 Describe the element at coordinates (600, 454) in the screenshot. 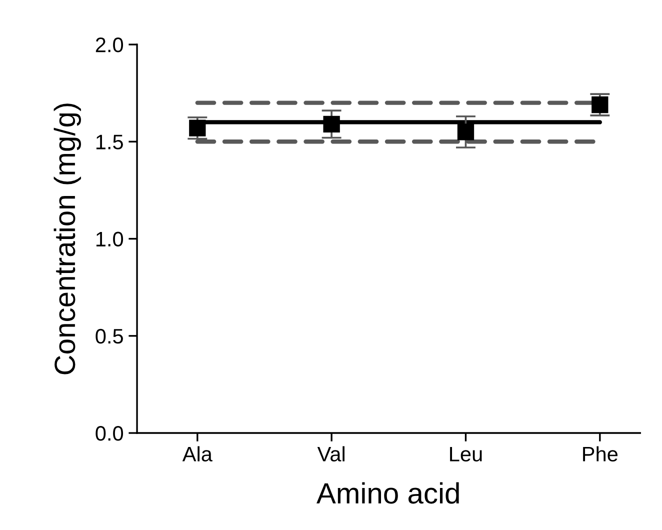

I see `x-tick-label: Phe` at that location.